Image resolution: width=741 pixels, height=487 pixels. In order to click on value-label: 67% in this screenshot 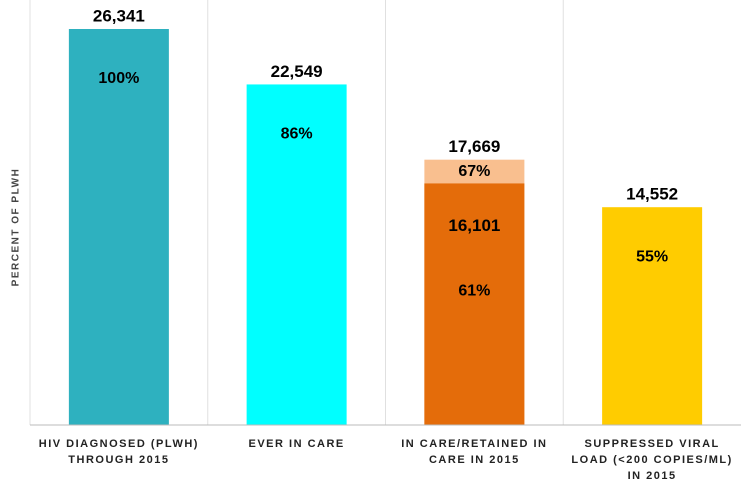, I will do `click(474, 171)`.